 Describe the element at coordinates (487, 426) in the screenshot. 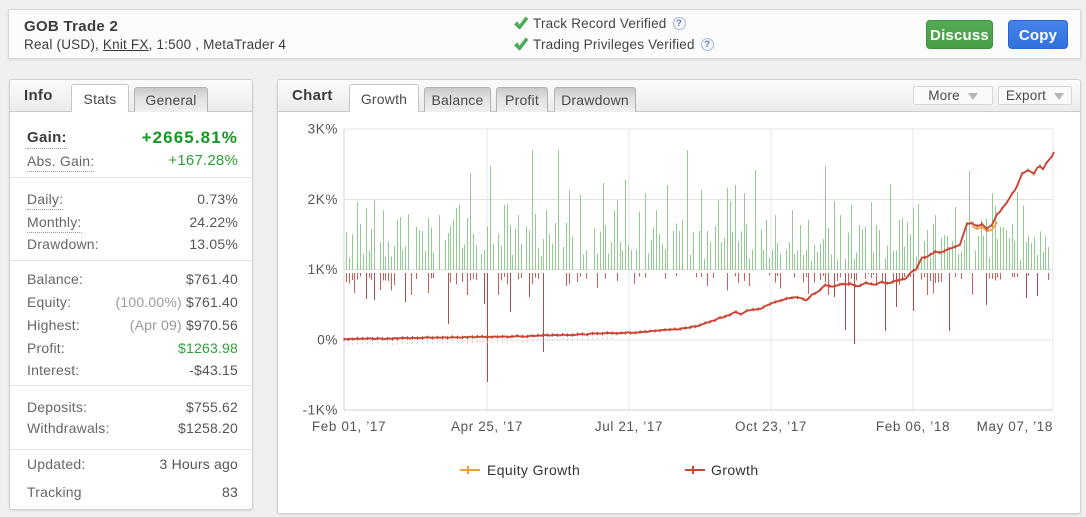

I see `svg-text: Apr 25, ’17` at that location.